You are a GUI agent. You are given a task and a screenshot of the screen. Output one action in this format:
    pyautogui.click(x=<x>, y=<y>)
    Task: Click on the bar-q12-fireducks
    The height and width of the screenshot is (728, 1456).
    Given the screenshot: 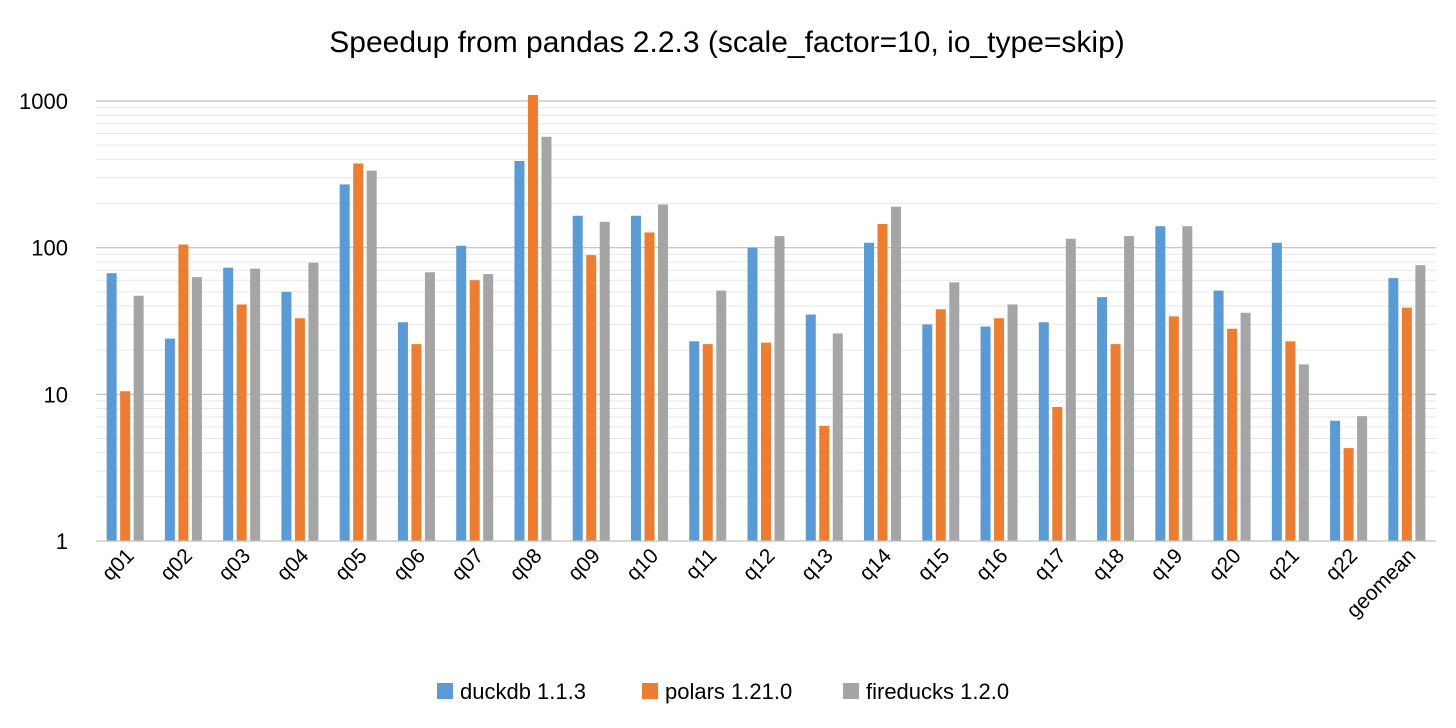 What is the action you would take?
    pyautogui.click(x=779, y=389)
    